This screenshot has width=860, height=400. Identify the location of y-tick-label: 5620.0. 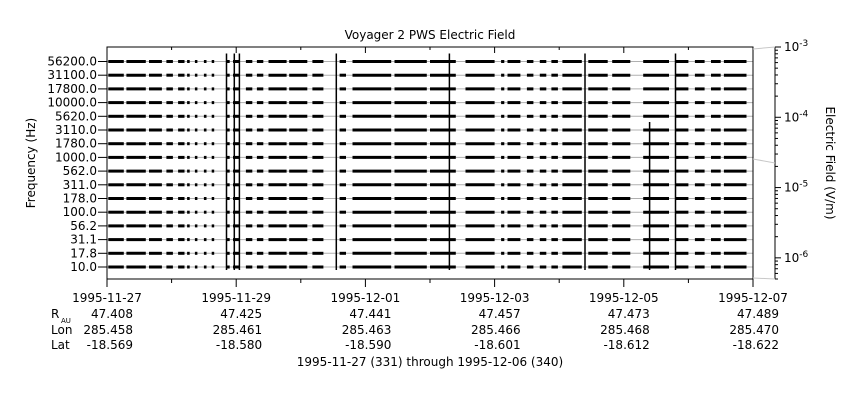
(76, 116).